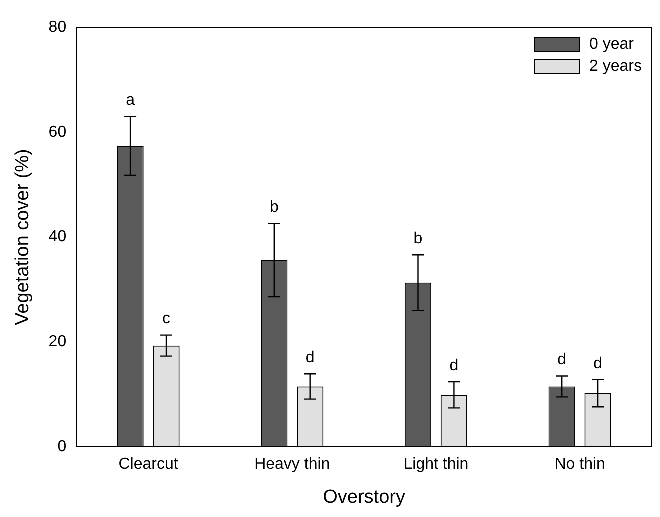  Describe the element at coordinates (616, 67) in the screenshot. I see `legend-label: 2 years` at that location.